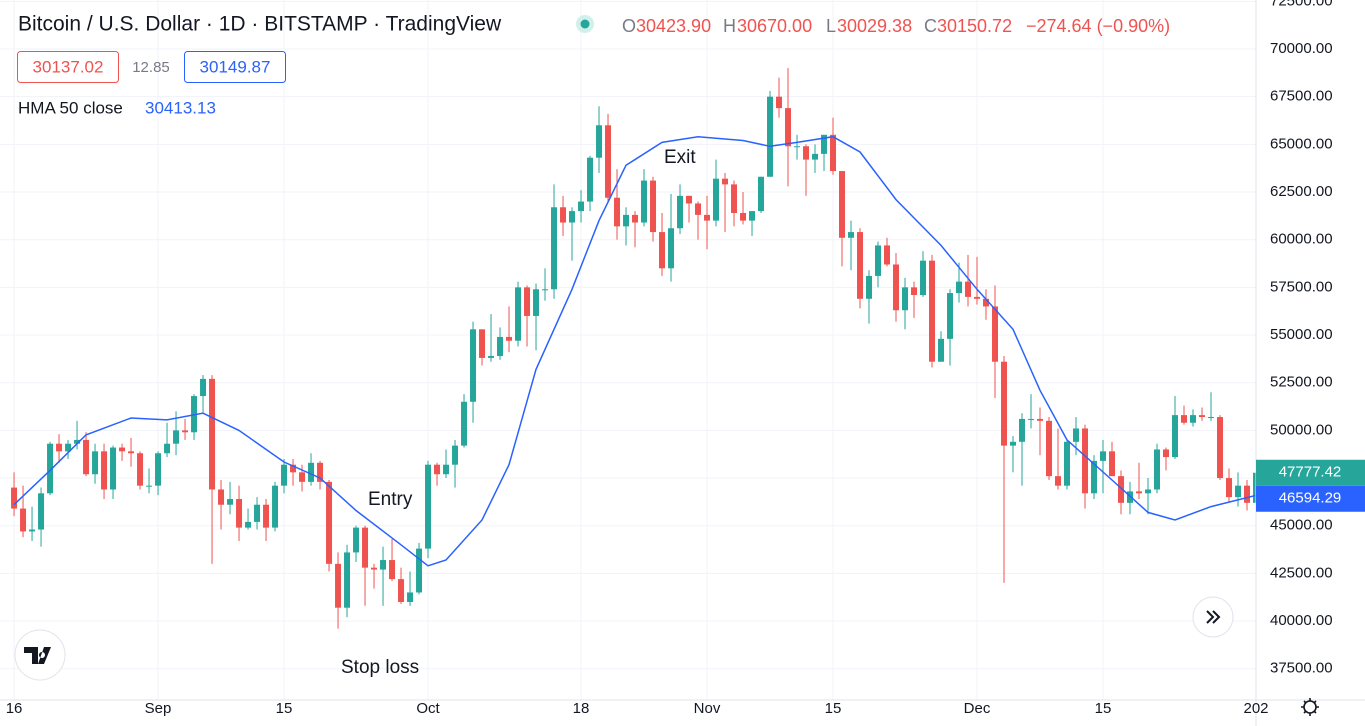 This screenshot has width=1365, height=726. Describe the element at coordinates (774, 26) in the screenshot. I see `quote-value: 30670.00` at that location.